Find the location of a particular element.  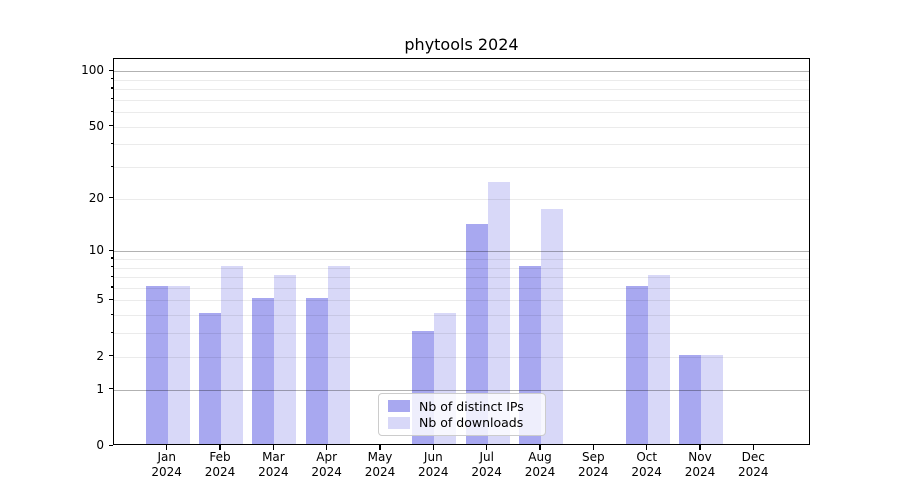

x-tick-label-oct: Oct 2024 is located at coordinates (647, 465).